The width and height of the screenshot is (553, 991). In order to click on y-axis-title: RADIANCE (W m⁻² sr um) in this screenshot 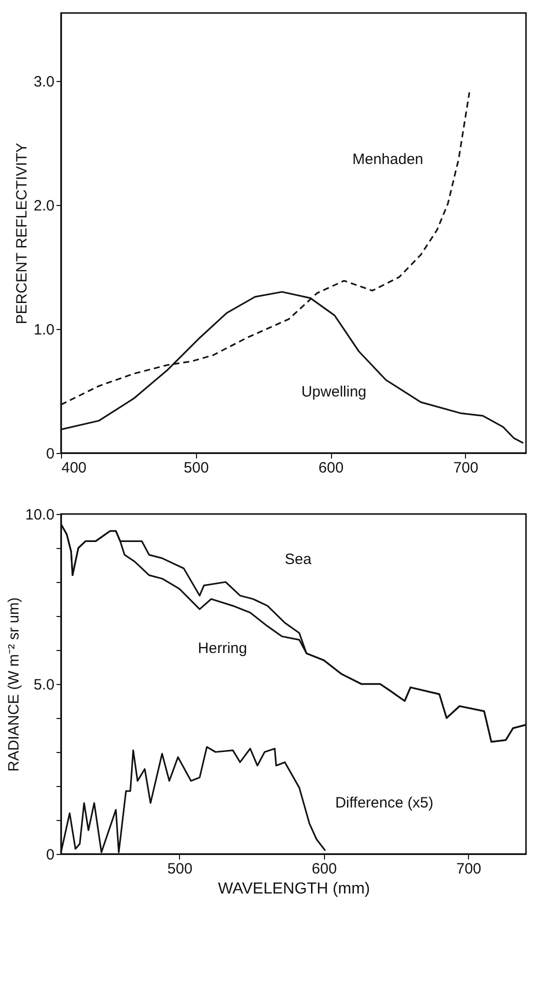, I will do `click(13, 684)`.